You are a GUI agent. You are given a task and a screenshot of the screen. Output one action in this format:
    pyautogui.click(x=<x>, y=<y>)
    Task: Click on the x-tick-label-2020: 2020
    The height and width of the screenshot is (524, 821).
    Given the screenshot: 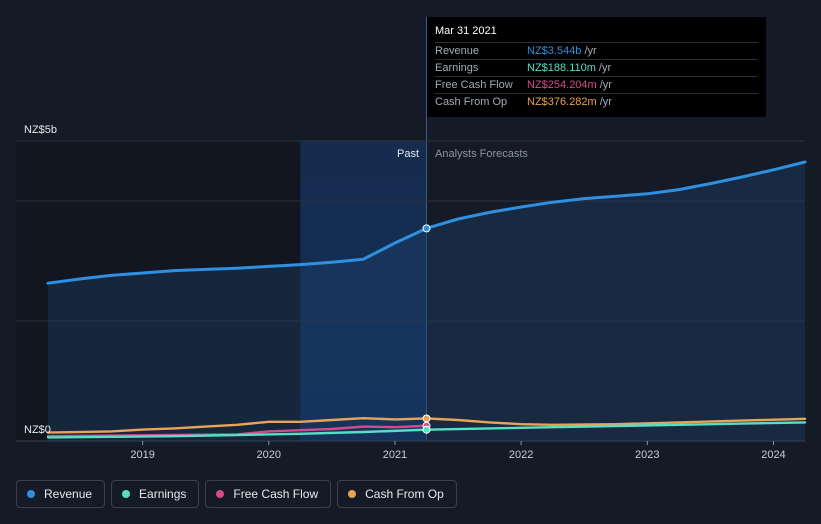 What is the action you would take?
    pyautogui.click(x=269, y=455)
    